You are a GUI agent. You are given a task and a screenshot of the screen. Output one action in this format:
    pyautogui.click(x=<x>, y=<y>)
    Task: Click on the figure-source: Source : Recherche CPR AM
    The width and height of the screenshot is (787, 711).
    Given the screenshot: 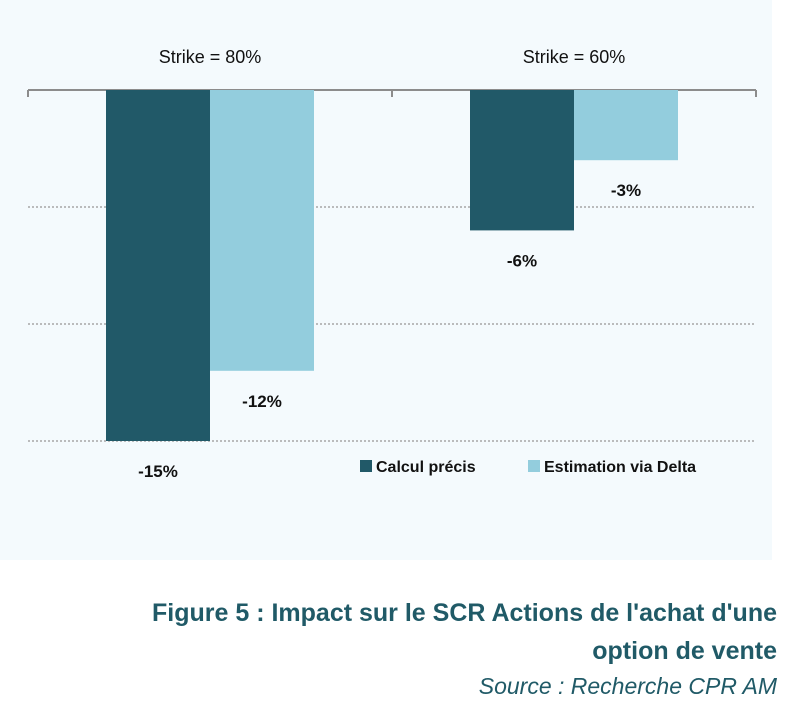 What is the action you would take?
    pyautogui.click(x=627, y=686)
    